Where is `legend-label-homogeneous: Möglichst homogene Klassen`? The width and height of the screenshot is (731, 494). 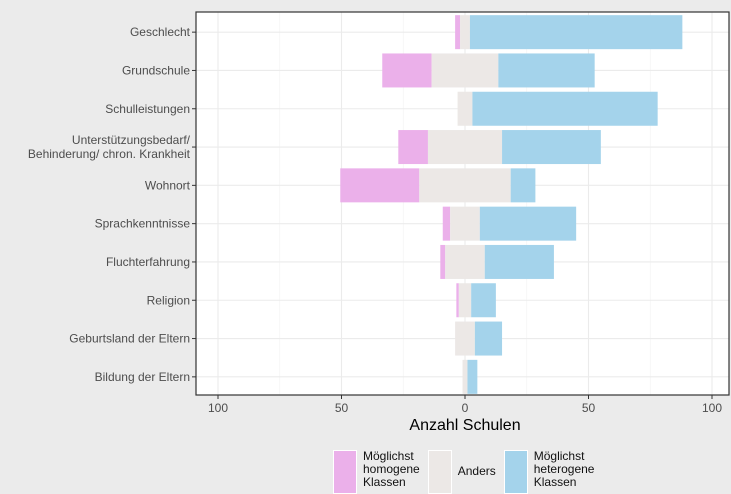
legend-label-homogeneous: Möglichst homogene Klassen is located at coordinates (391, 469).